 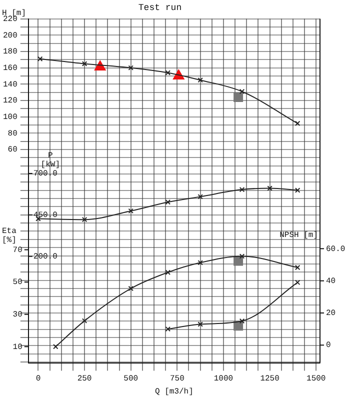 I want to click on x-tick-label: 1500, so click(x=316, y=379).